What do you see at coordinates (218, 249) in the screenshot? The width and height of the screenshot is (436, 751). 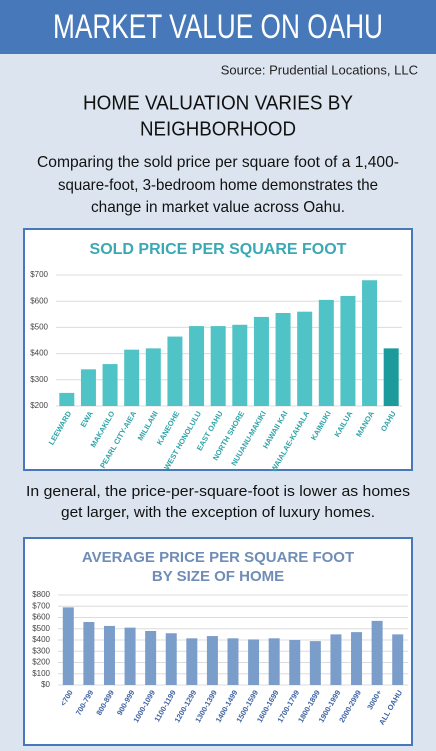 I see `chart-title: SOLD PRICE PER SQUARE FOOT` at bounding box center [218, 249].